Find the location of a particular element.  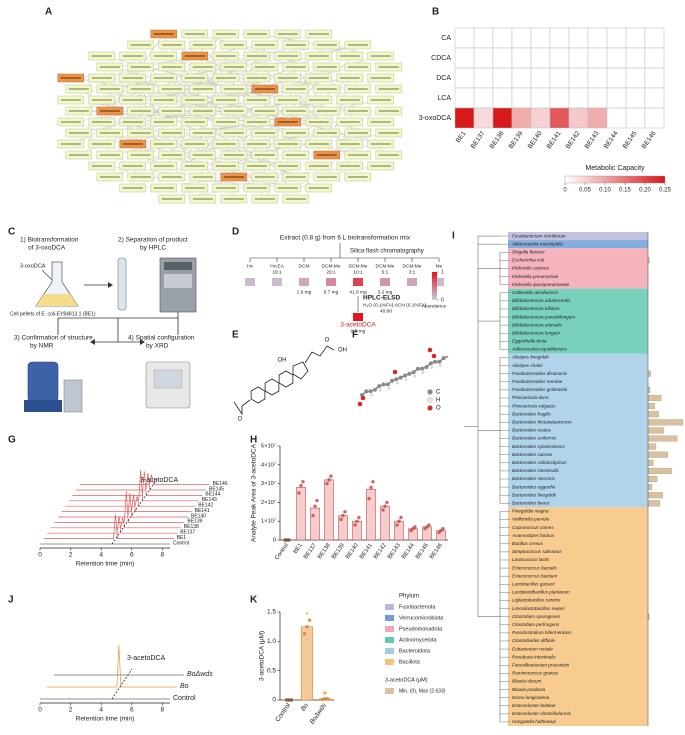

legend-label: H is located at coordinates (438, 401).